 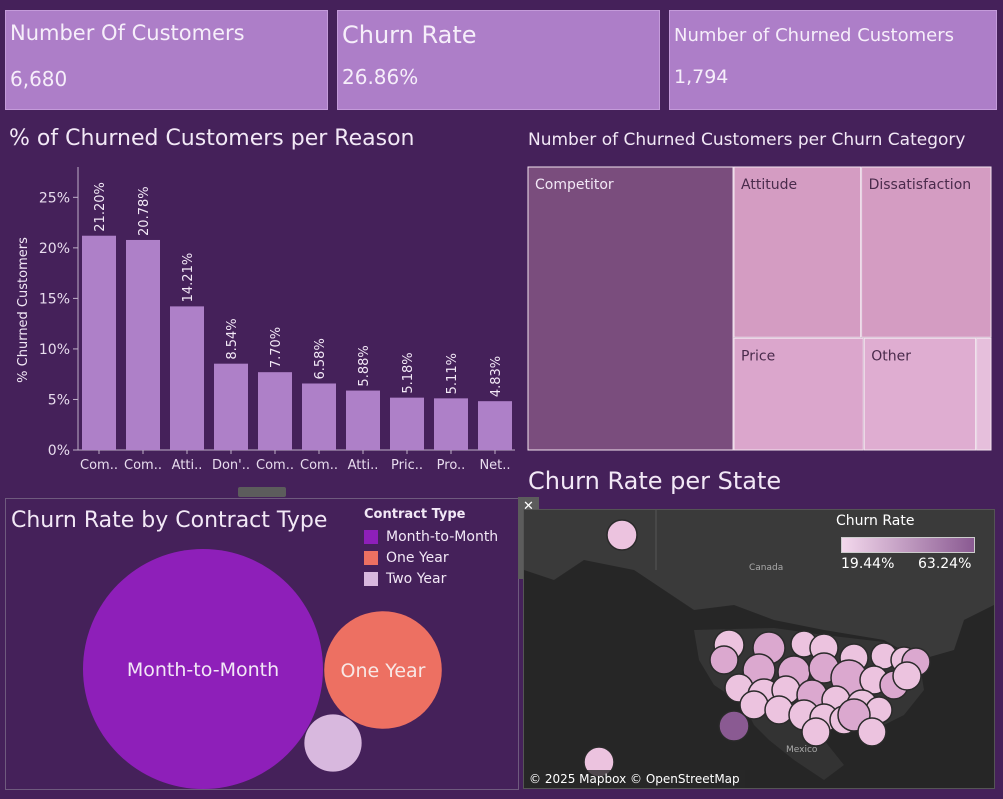 I want to click on bubble-chart: Month-to-Month One Year, so click(x=262, y=669).